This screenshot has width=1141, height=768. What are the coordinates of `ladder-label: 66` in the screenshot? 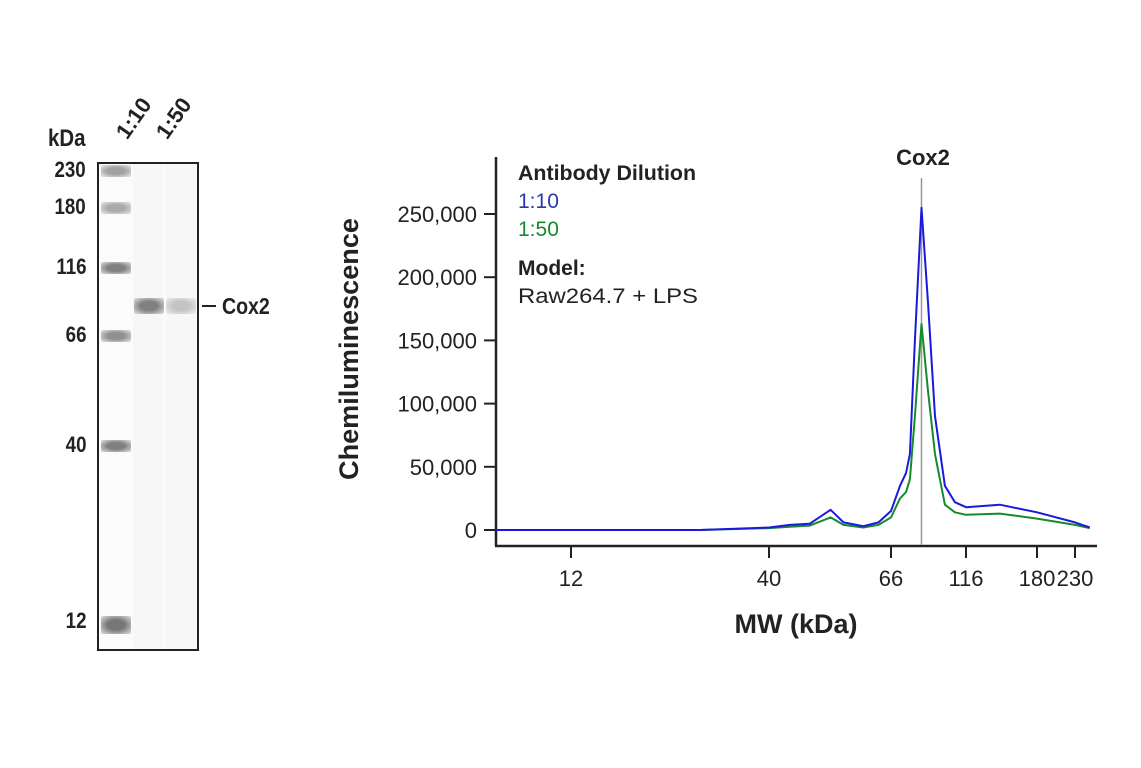 It's located at (75, 334).